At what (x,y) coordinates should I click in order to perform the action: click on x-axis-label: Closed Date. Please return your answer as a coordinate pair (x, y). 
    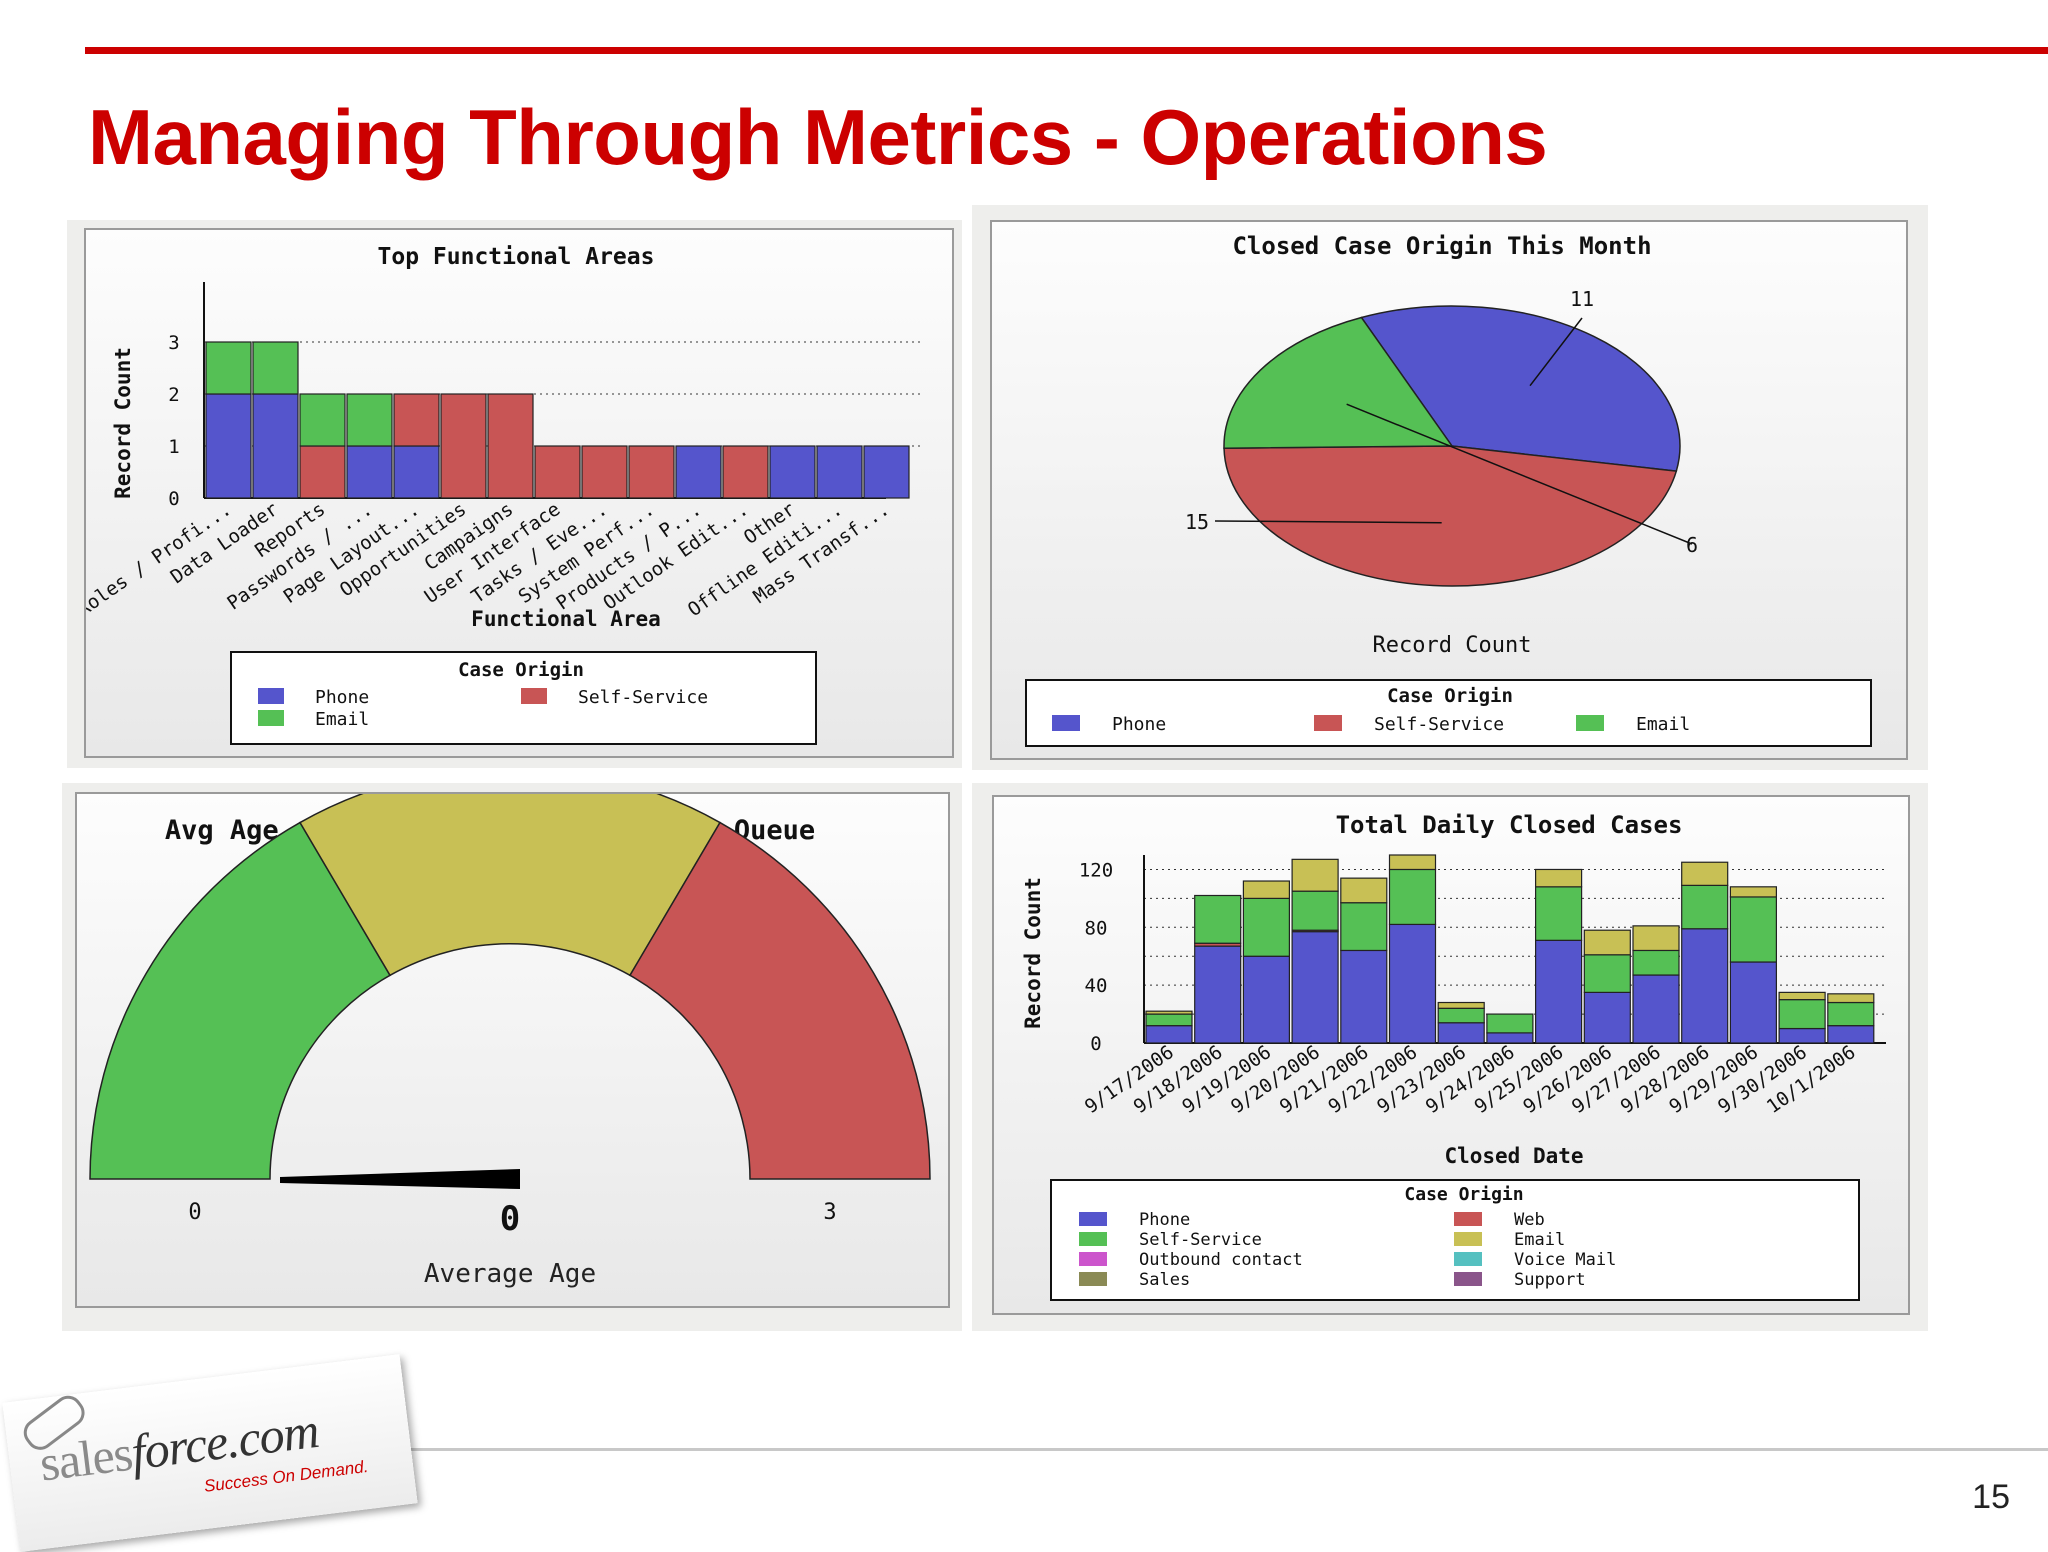
    Looking at the image, I should click on (1513, 1156).